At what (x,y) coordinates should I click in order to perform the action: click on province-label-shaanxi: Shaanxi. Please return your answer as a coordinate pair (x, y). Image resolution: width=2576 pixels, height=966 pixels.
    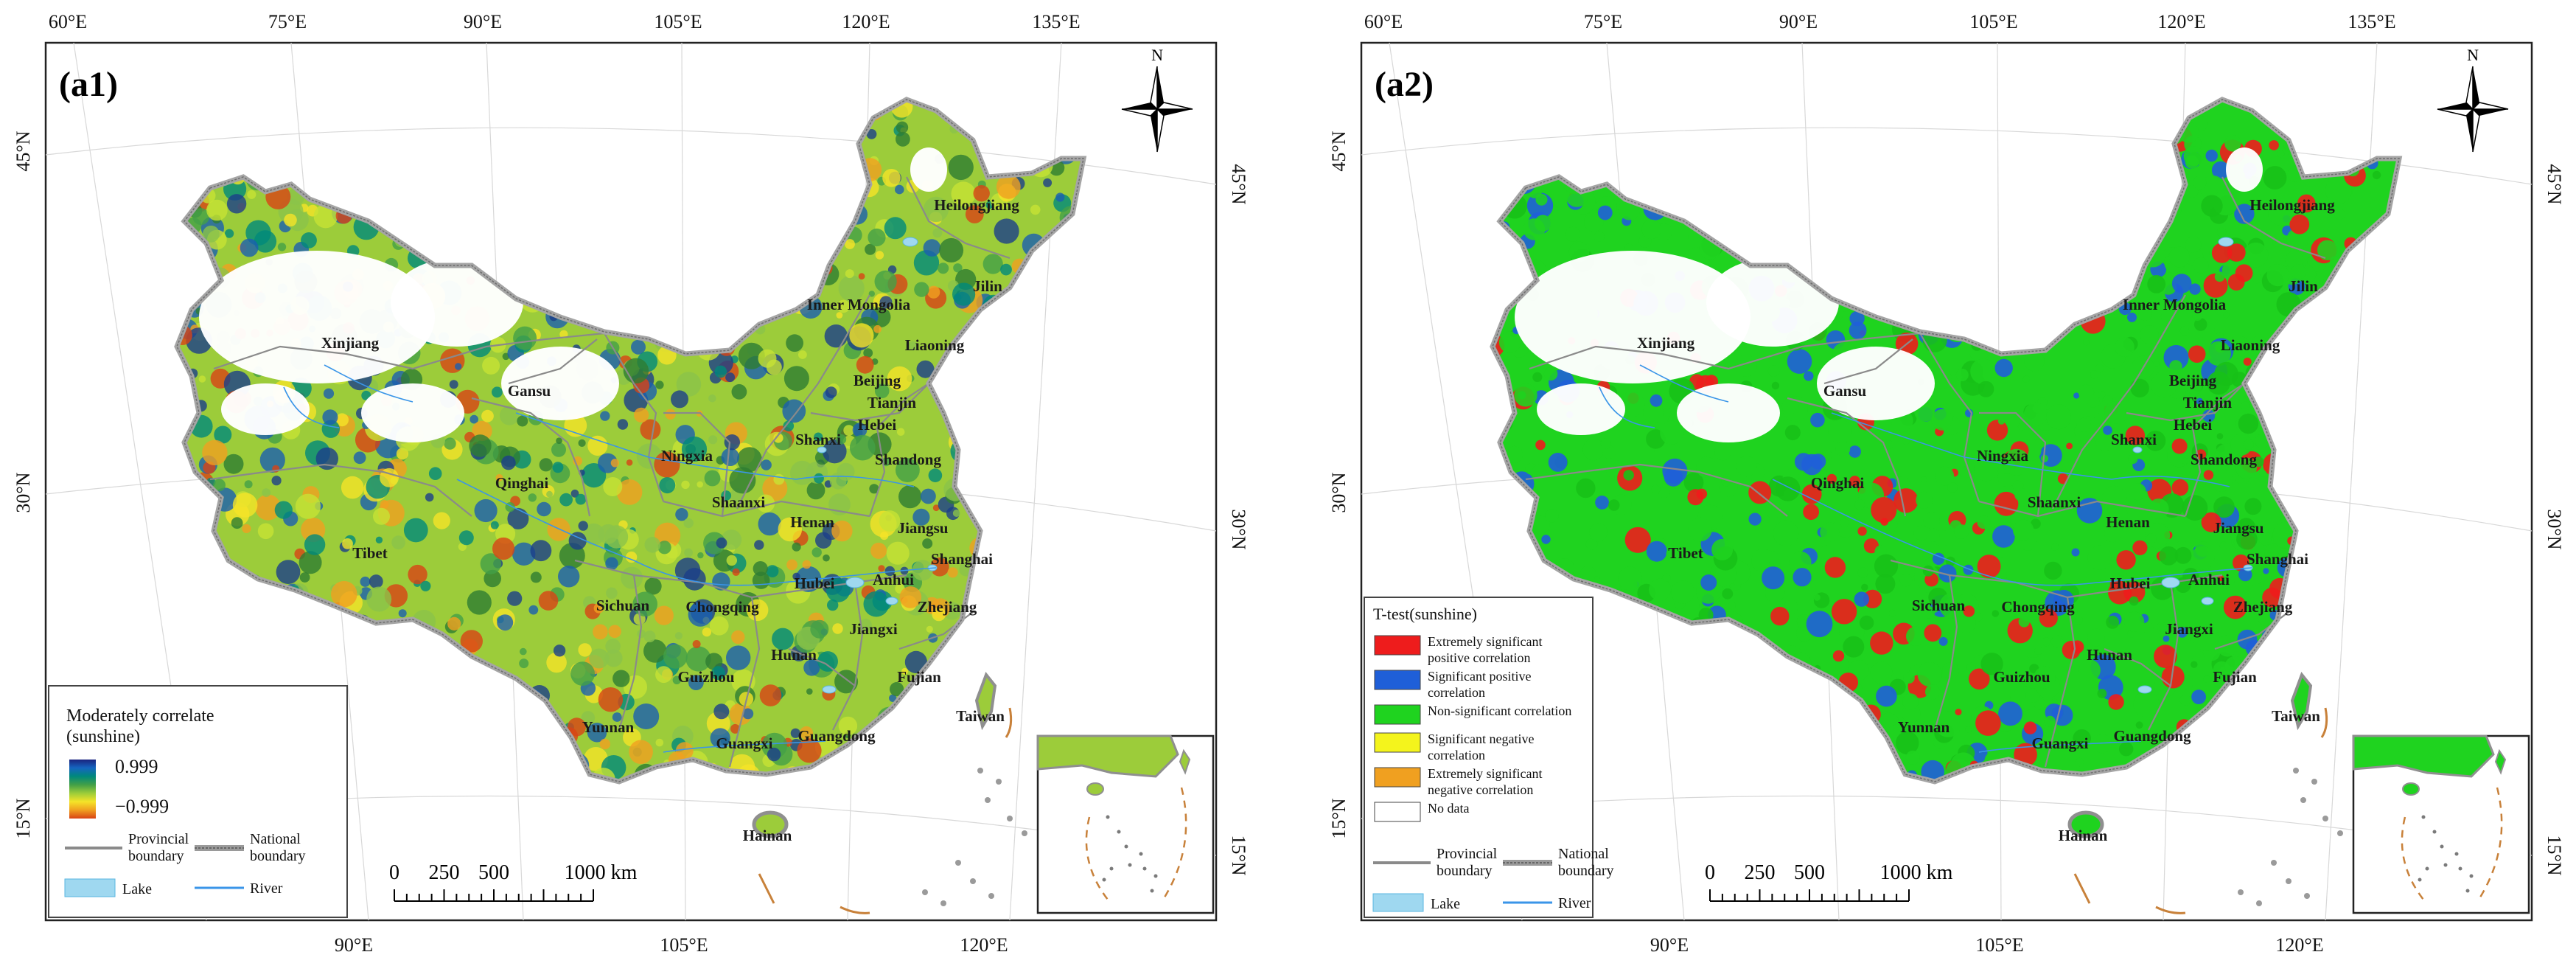
    Looking at the image, I should click on (2054, 502).